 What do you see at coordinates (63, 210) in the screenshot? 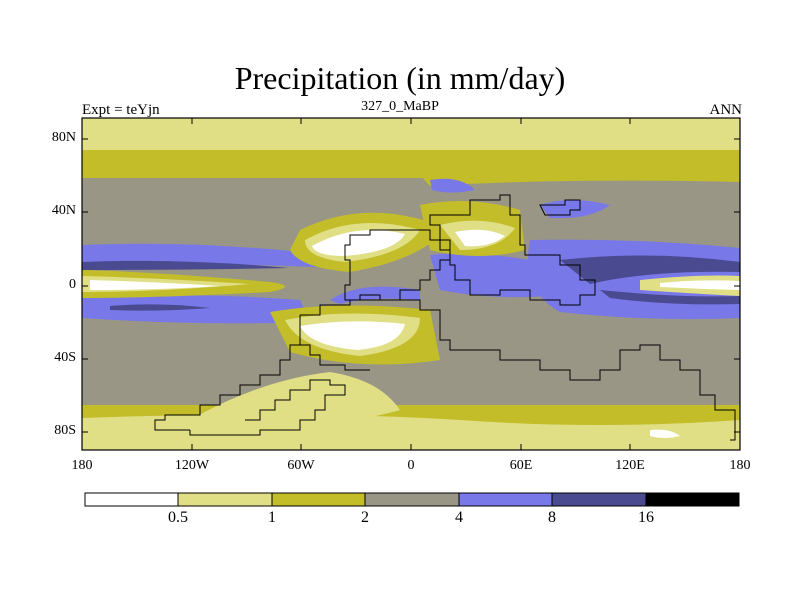
I see `y-tick-label-40n: 40N` at bounding box center [63, 210].